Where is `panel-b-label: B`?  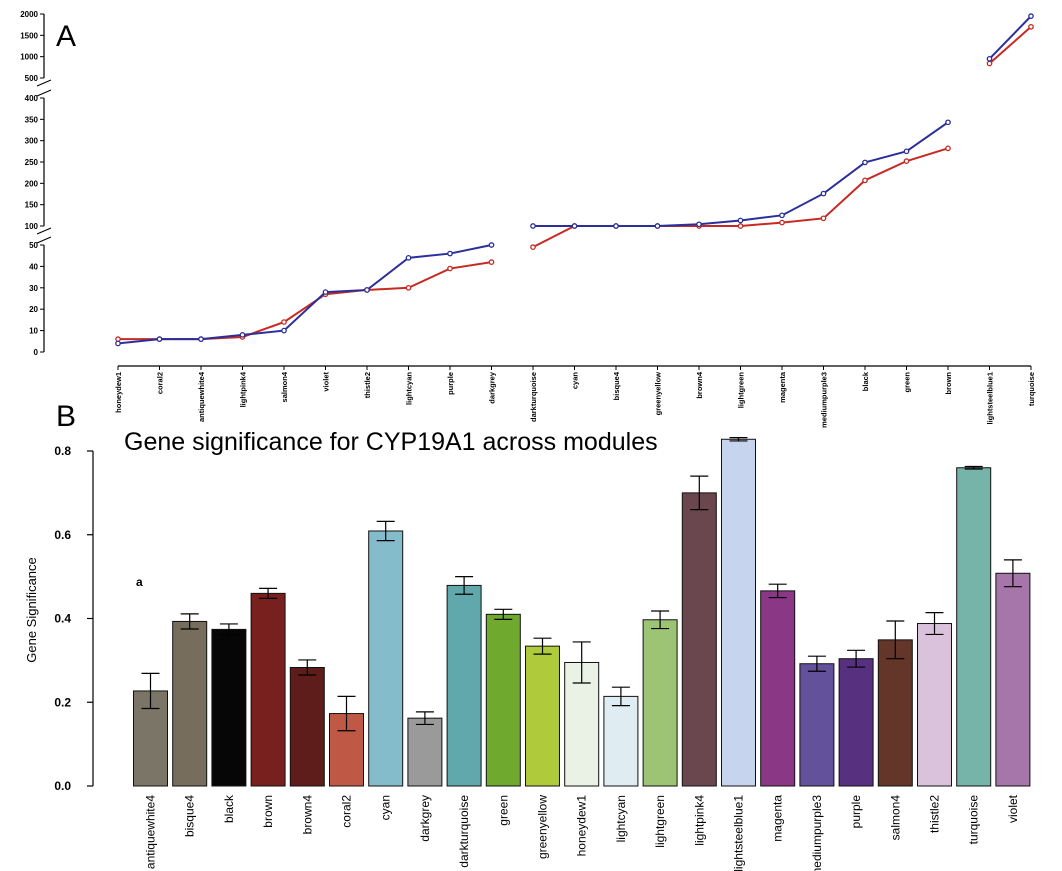
panel-b-label: B is located at coordinates (66, 416).